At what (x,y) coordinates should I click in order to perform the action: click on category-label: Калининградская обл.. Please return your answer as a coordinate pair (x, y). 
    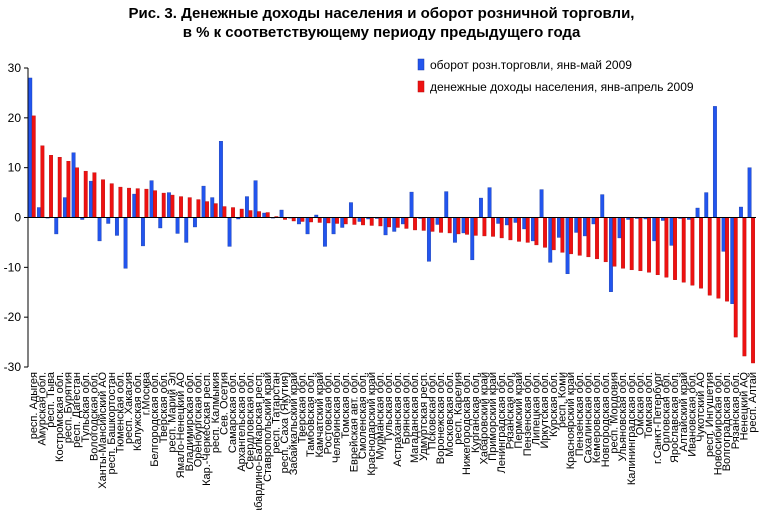
    Looking at the image, I should click on (632, 428).